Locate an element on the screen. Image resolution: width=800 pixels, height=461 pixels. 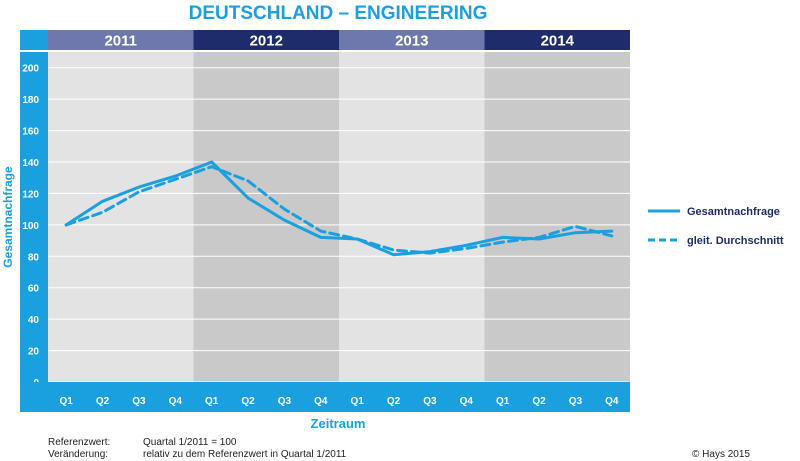
y-tick-label: 80 is located at coordinates (34, 257).